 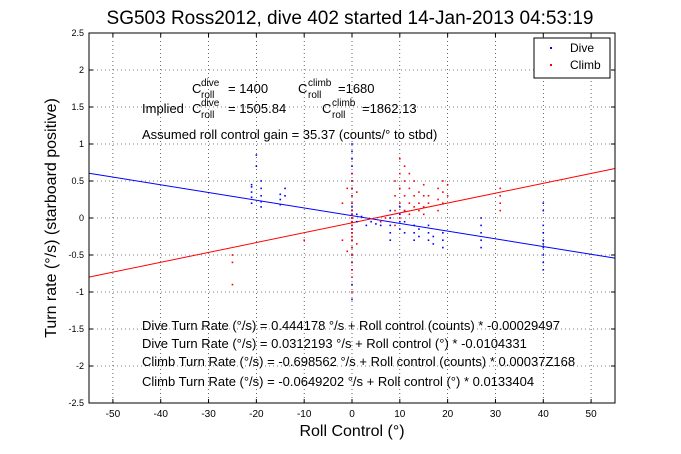 I want to click on x-tick-label: 40, so click(x=544, y=414).